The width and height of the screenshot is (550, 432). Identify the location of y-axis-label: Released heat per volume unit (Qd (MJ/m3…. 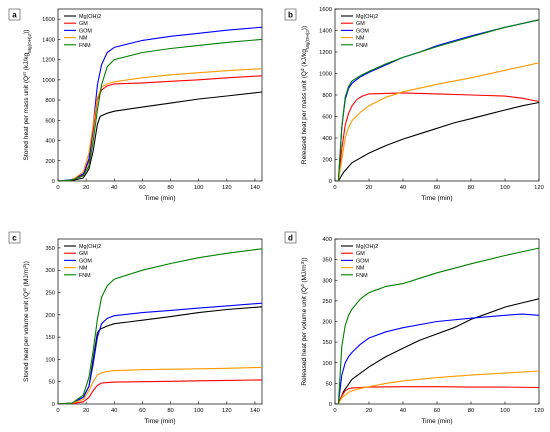
(304, 321).